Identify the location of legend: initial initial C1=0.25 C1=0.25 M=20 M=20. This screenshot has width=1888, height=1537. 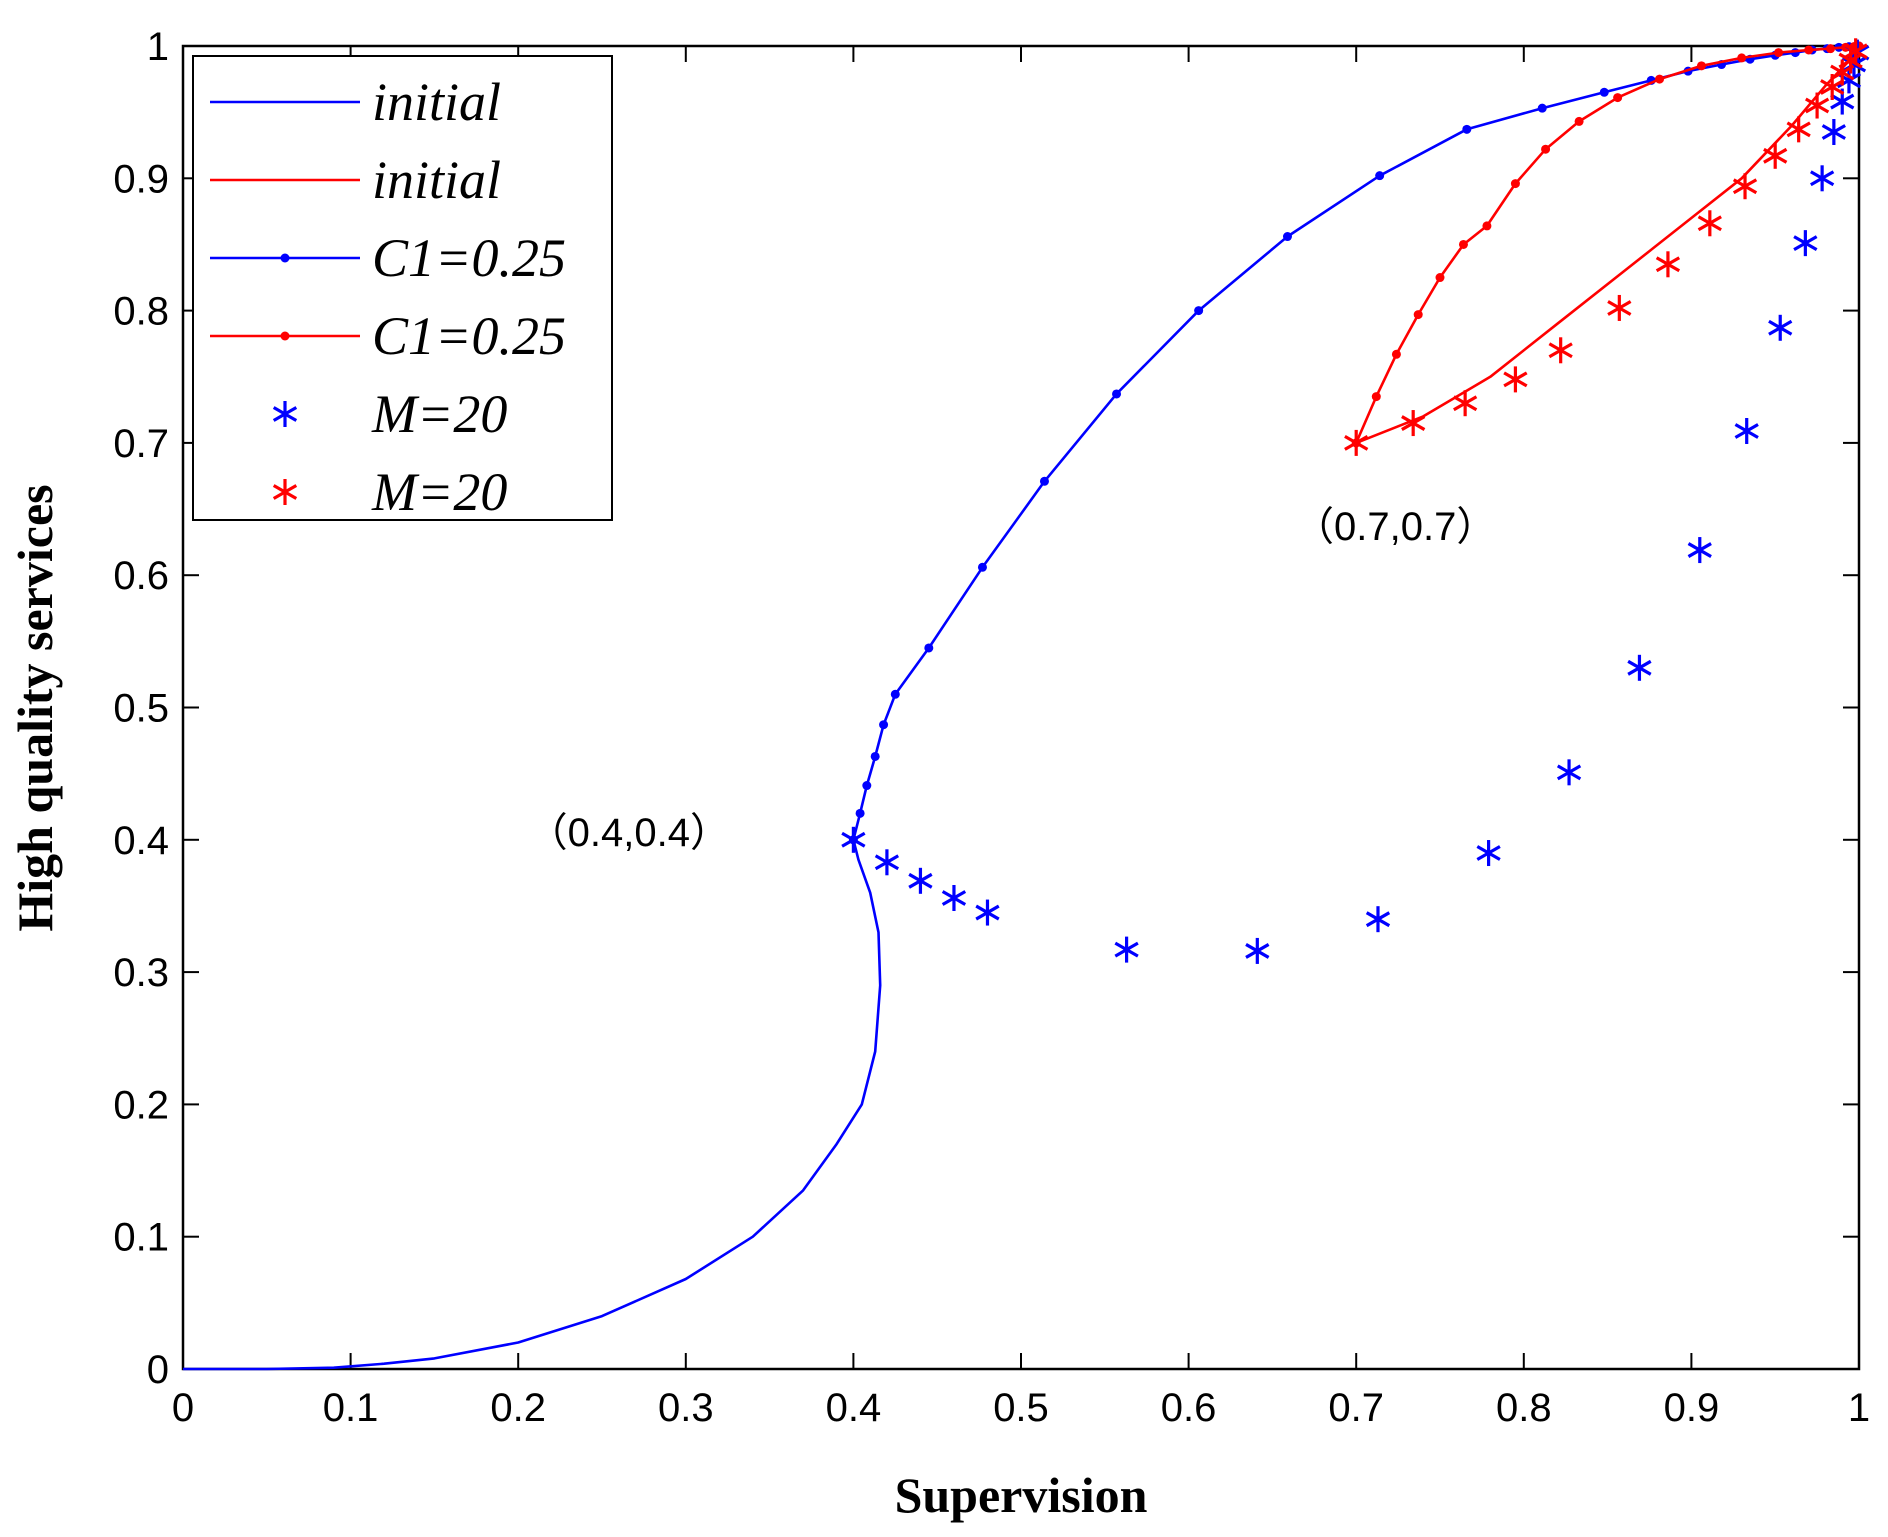
(402, 288).